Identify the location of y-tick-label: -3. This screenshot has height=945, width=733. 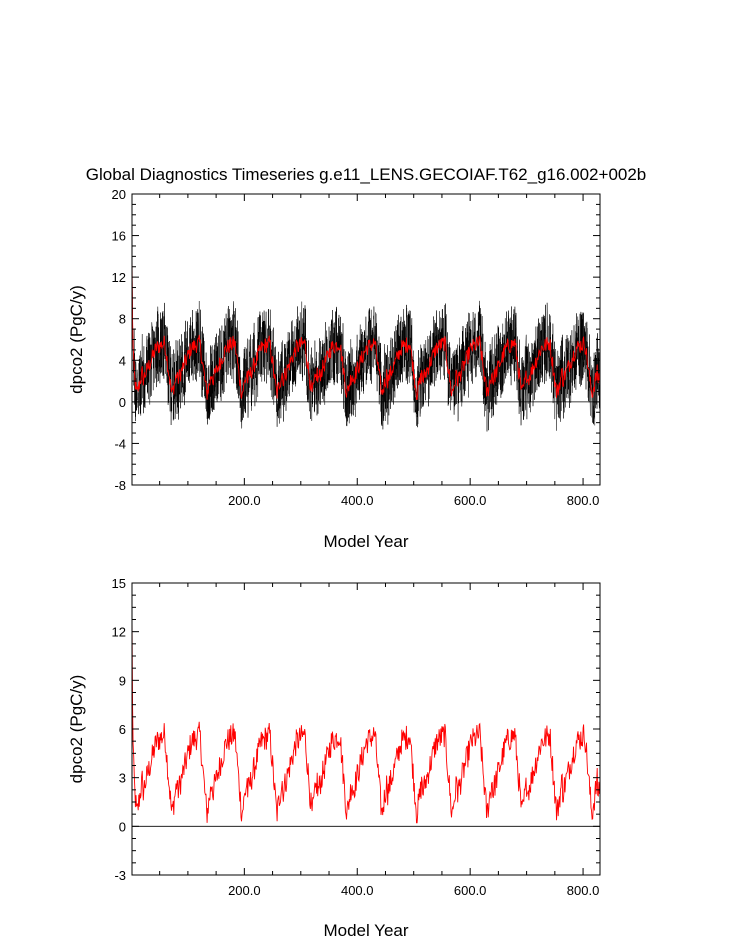
(120, 875).